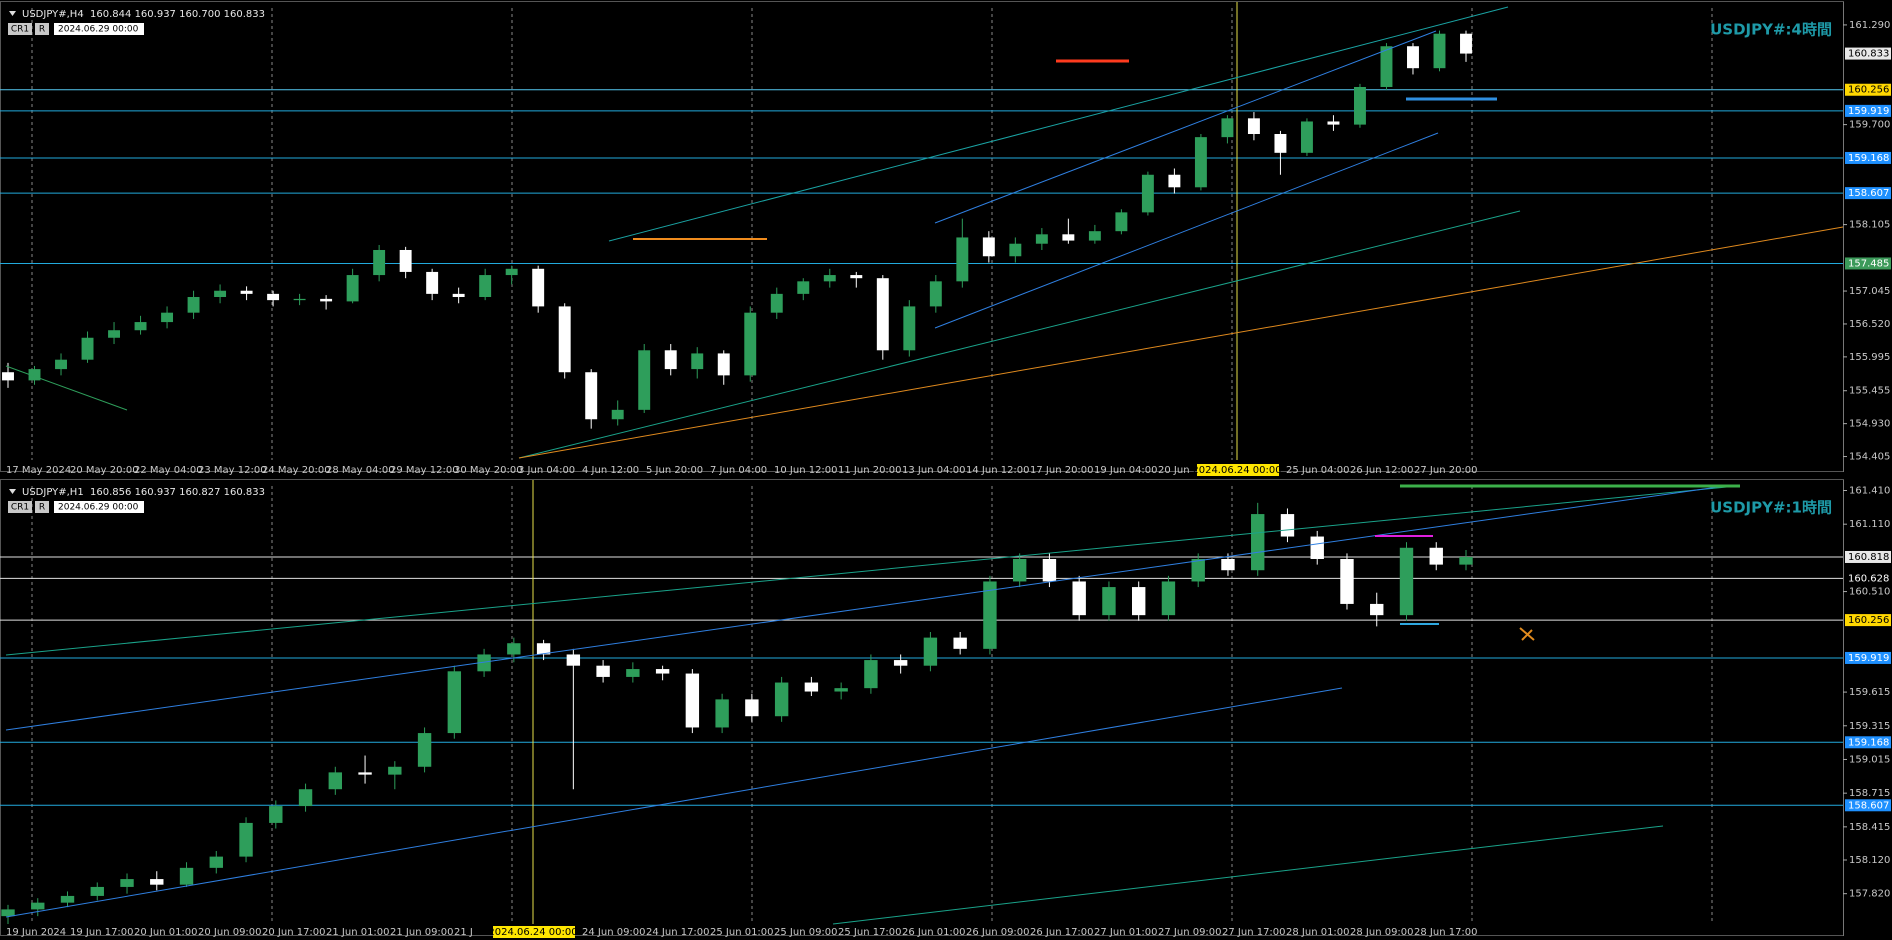  I want to click on x-tick-label: 3 Jun 04:00, so click(546, 470).